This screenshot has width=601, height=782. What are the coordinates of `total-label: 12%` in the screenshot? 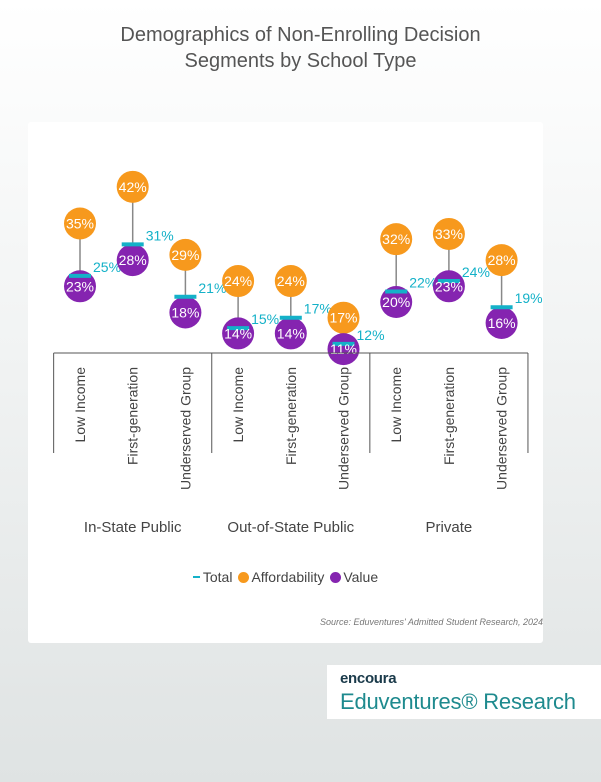 It's located at (371, 335).